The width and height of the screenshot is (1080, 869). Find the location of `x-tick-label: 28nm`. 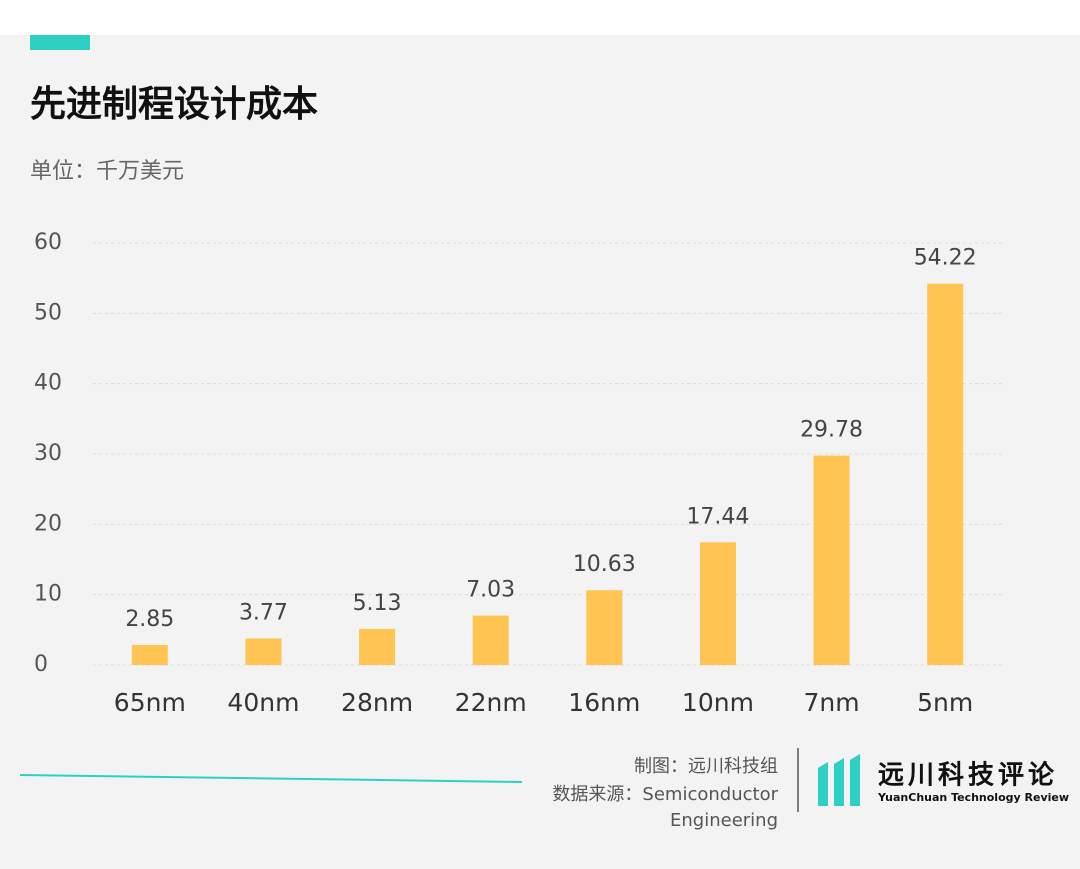

x-tick-label: 28nm is located at coordinates (377, 702).